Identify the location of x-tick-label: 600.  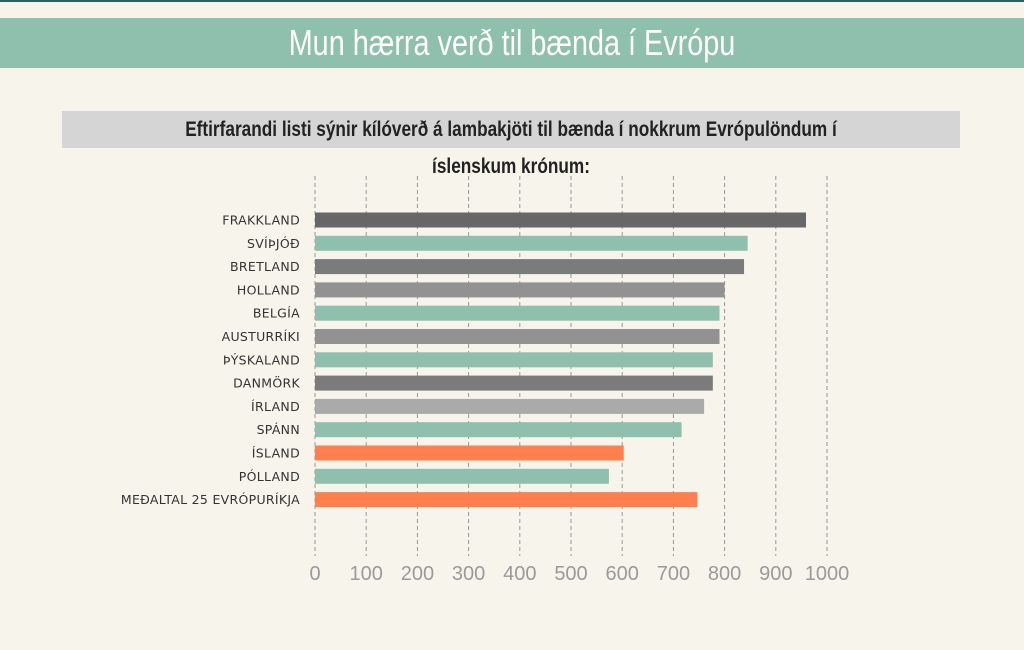
(622, 574).